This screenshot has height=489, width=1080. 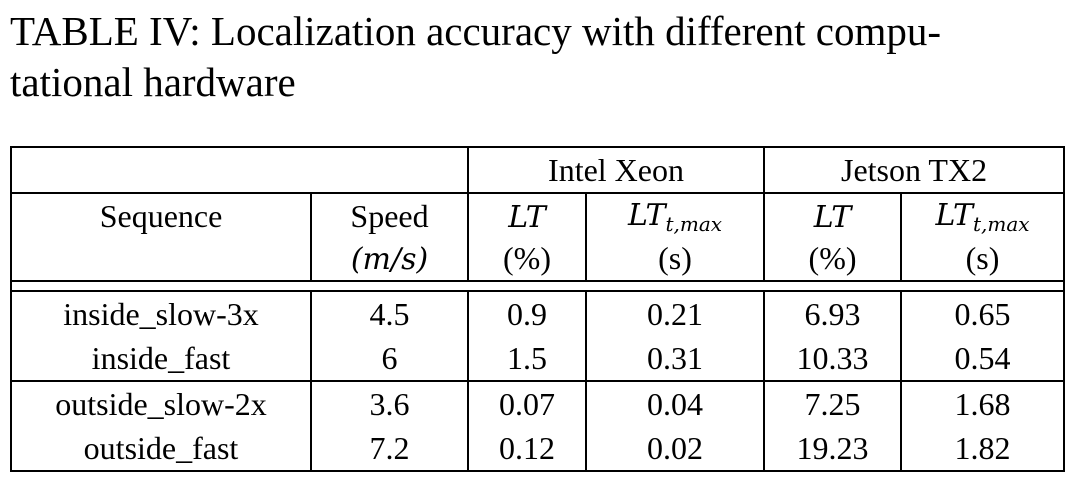 What do you see at coordinates (389, 449) in the screenshot?
I see `table-row-4-speed: 7.2` at bounding box center [389, 449].